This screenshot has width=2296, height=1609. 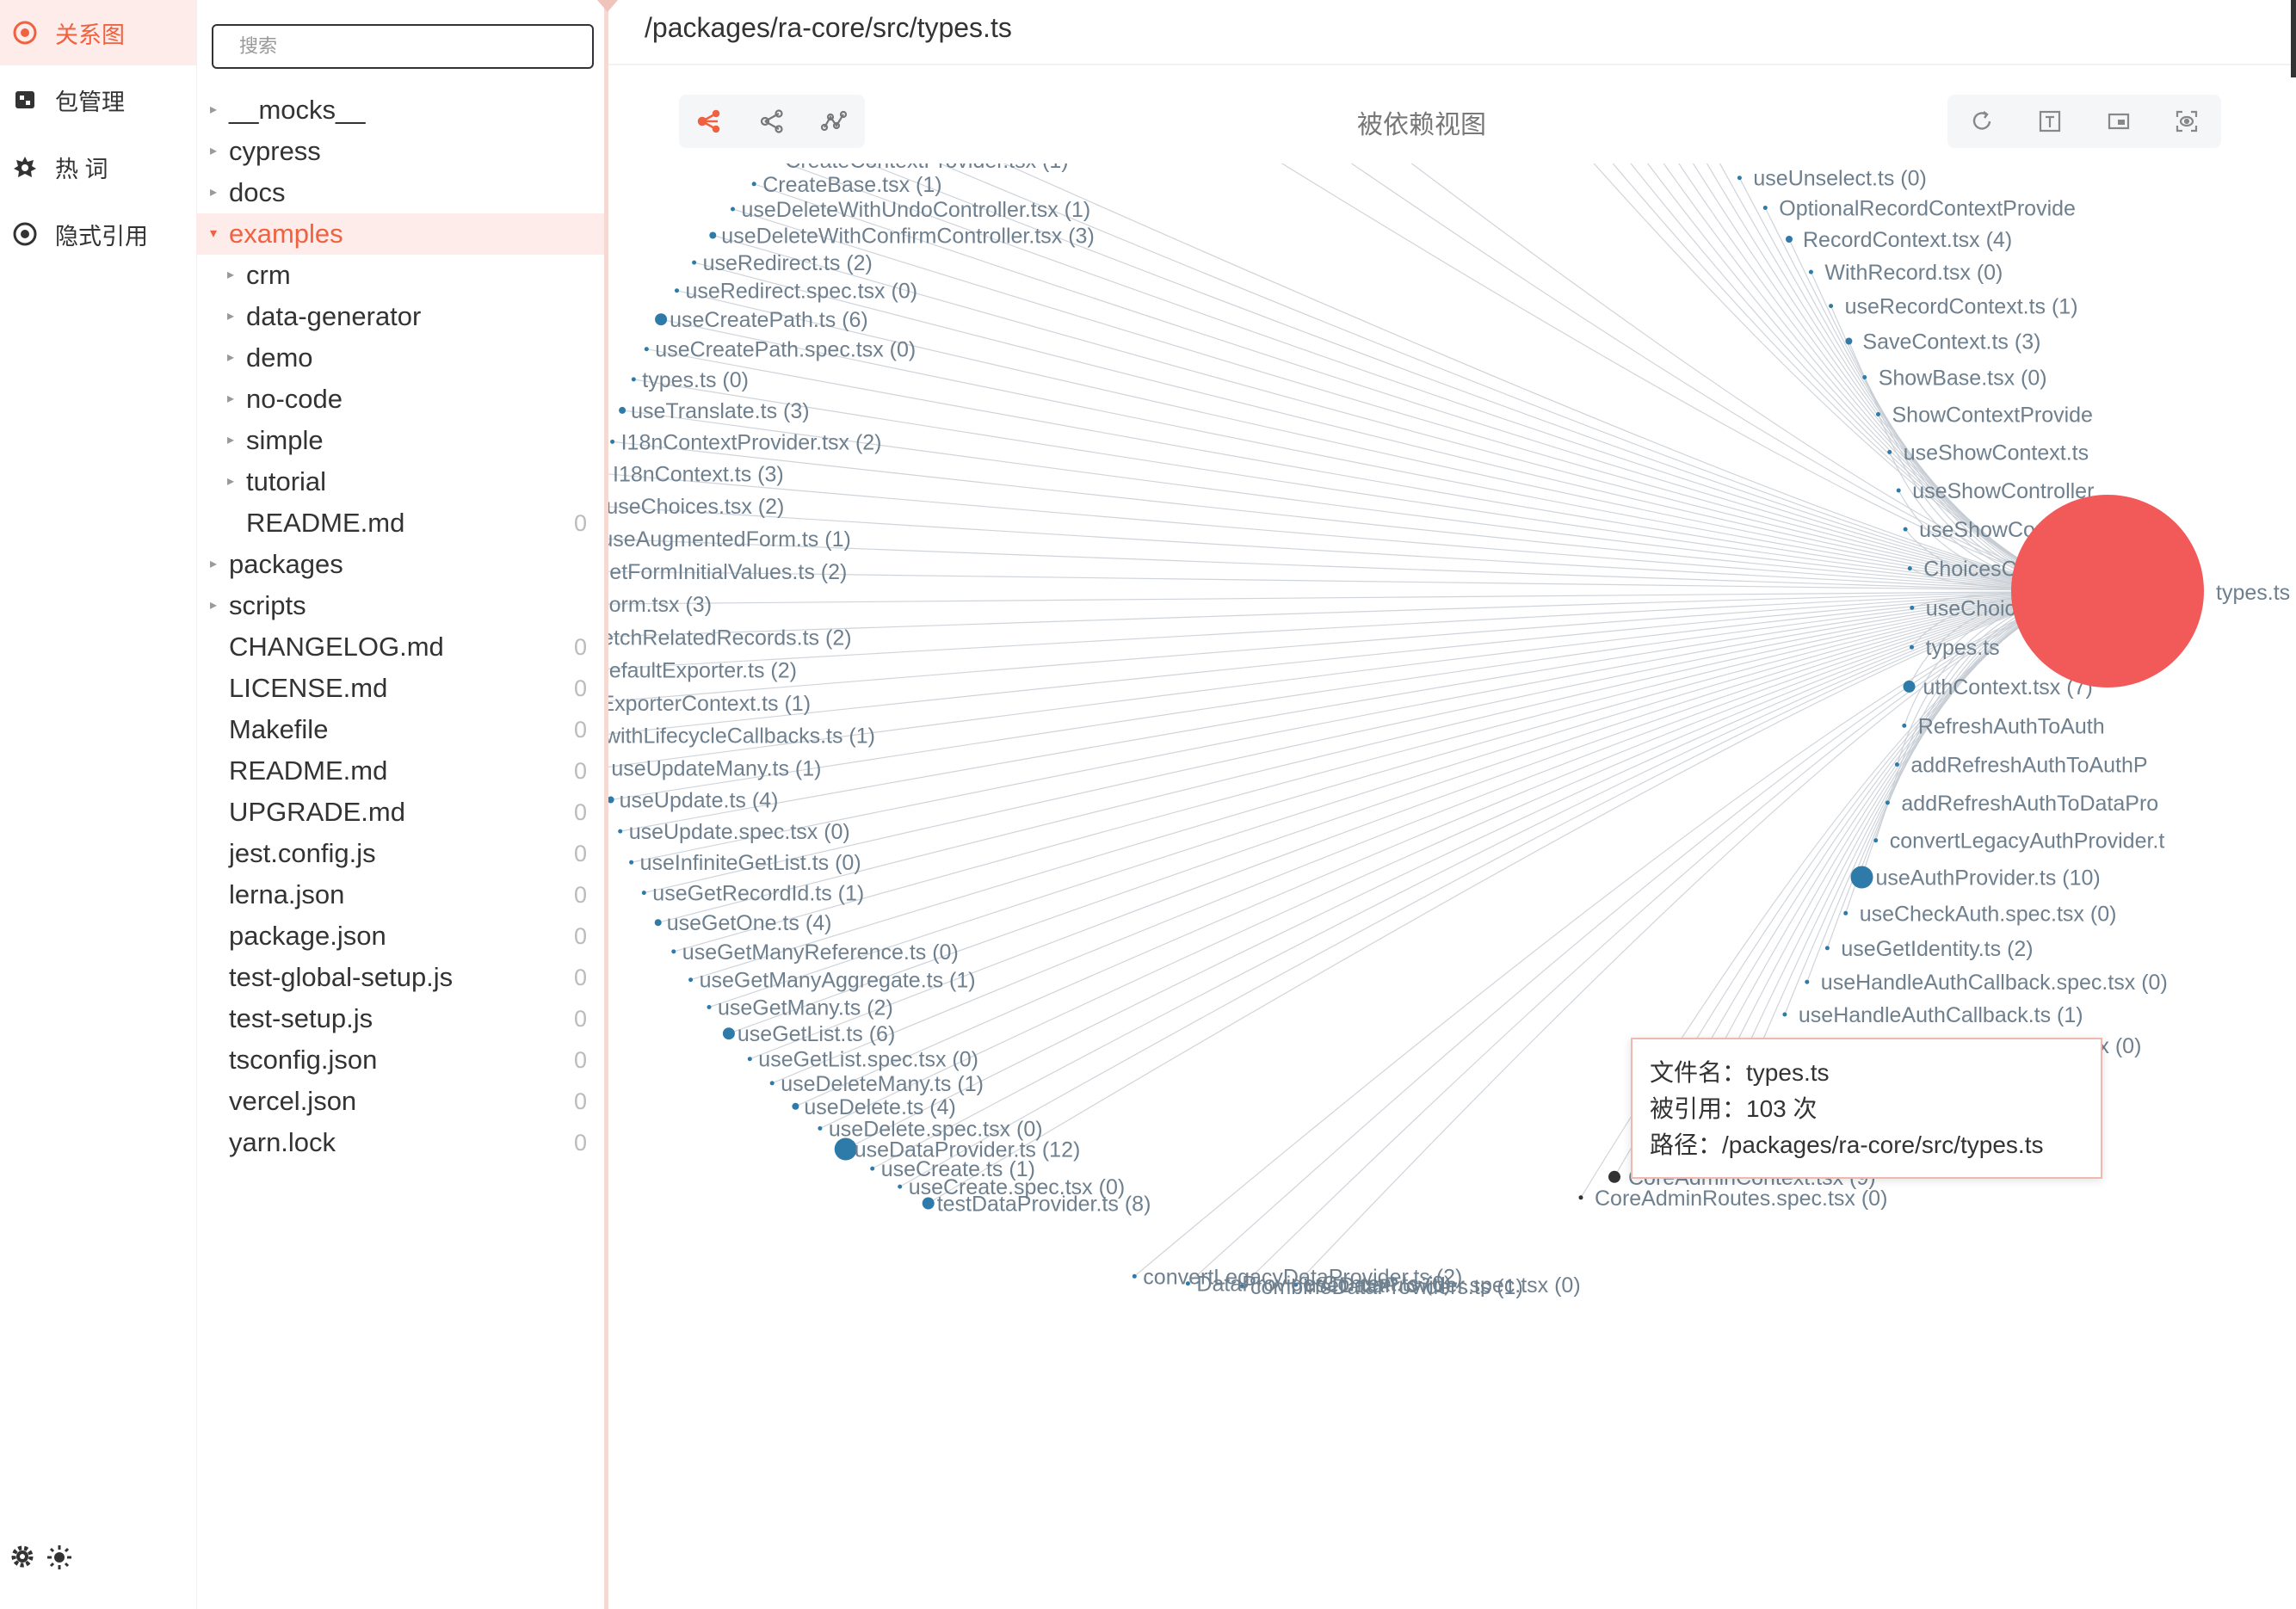 I want to click on tree-folder-item: ▸ packages, so click(x=400, y=564).